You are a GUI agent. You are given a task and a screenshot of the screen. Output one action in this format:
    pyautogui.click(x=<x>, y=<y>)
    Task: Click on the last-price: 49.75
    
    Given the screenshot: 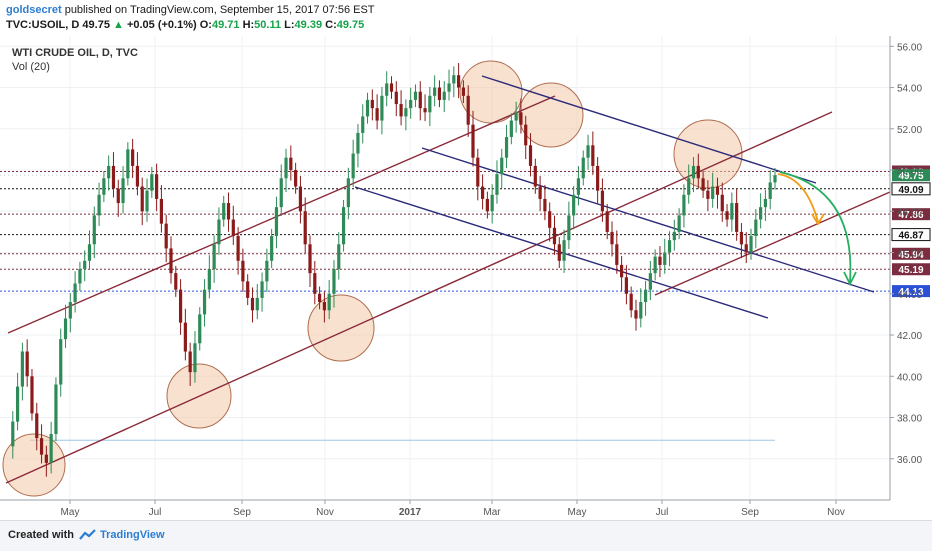 What is the action you would take?
    pyautogui.click(x=96, y=25)
    